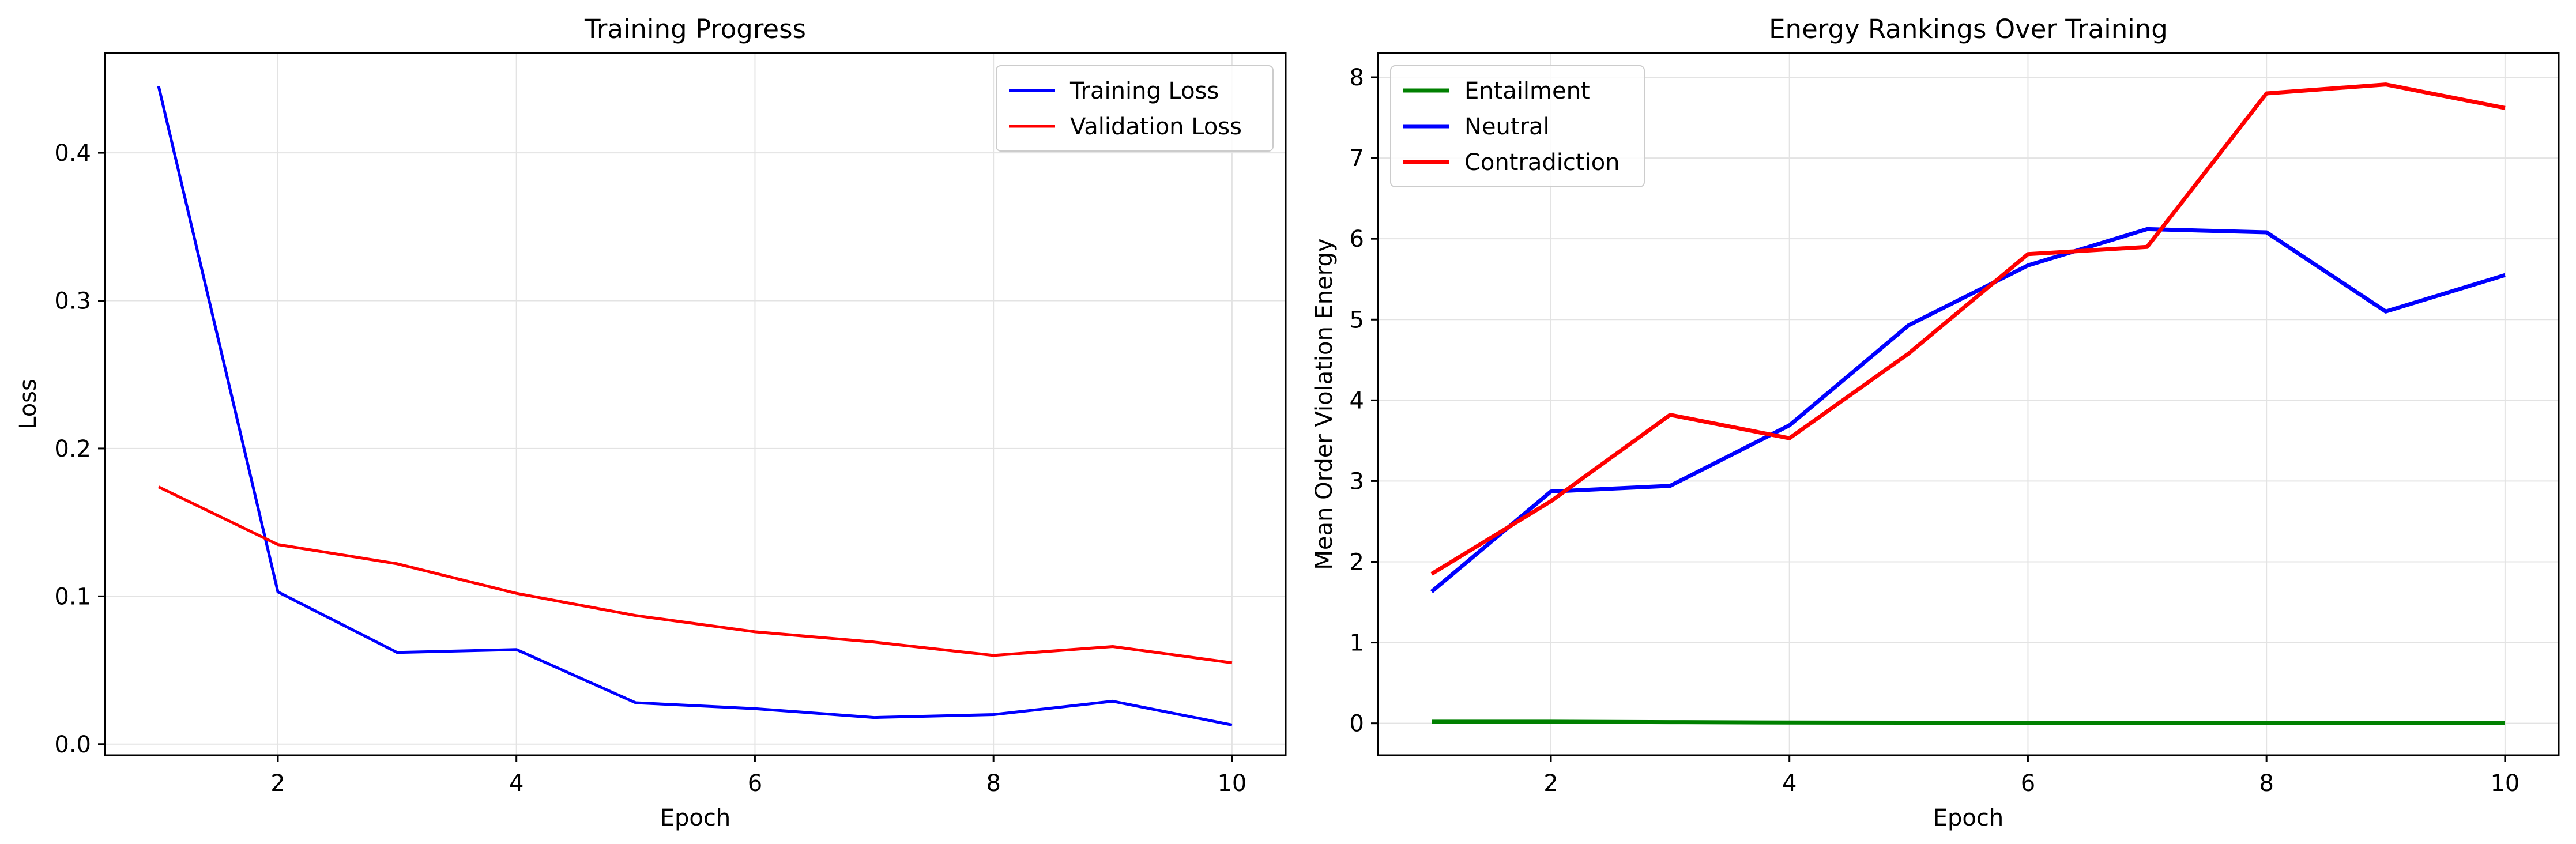 The width and height of the screenshot is (2576, 844). I want to click on y-tick-label: 0.4, so click(72, 153).